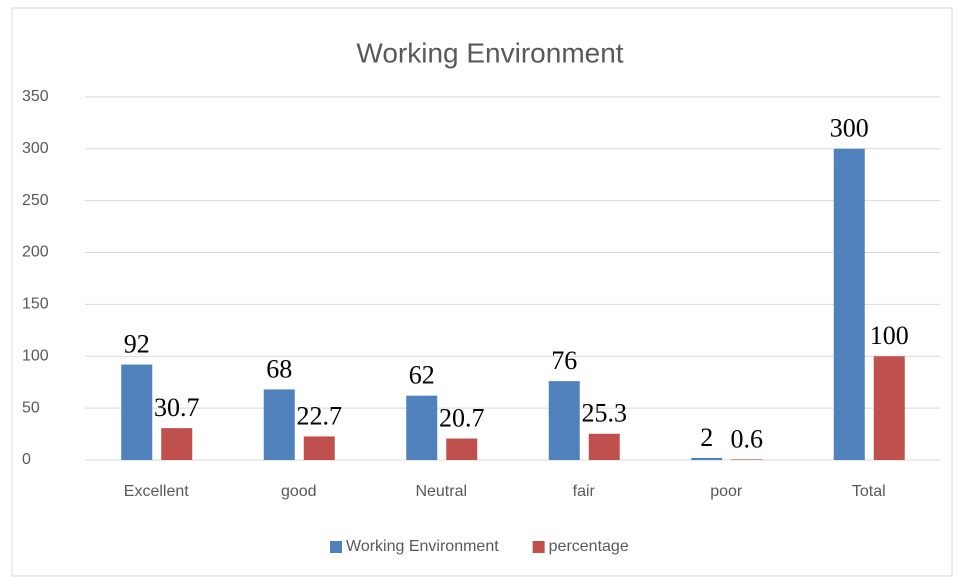 This screenshot has height=581, width=958. Describe the element at coordinates (747, 438) in the screenshot. I see `data-label: 0.6` at that location.